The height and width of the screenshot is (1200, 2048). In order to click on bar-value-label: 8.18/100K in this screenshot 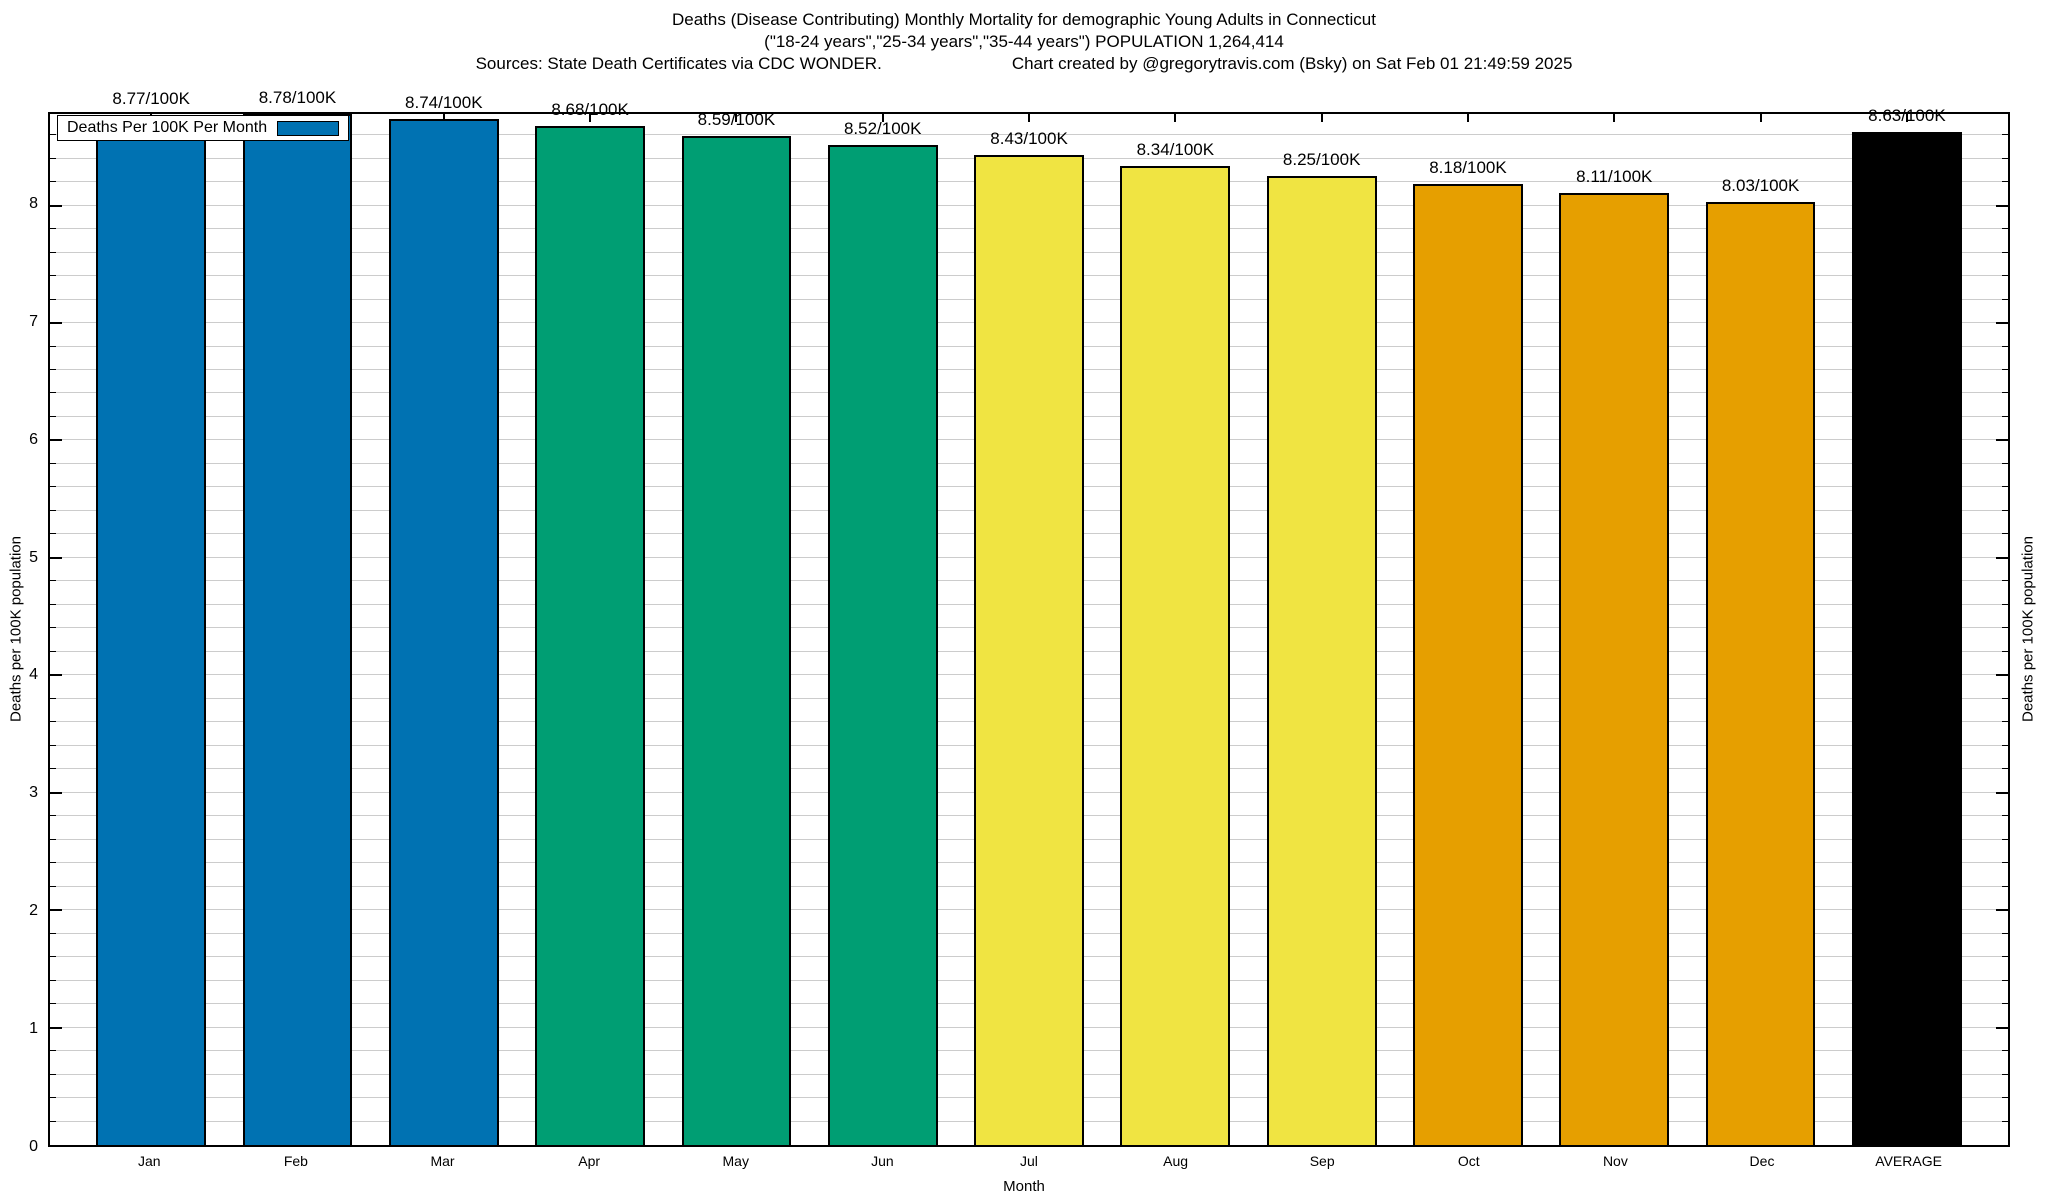, I will do `click(1468, 168)`.